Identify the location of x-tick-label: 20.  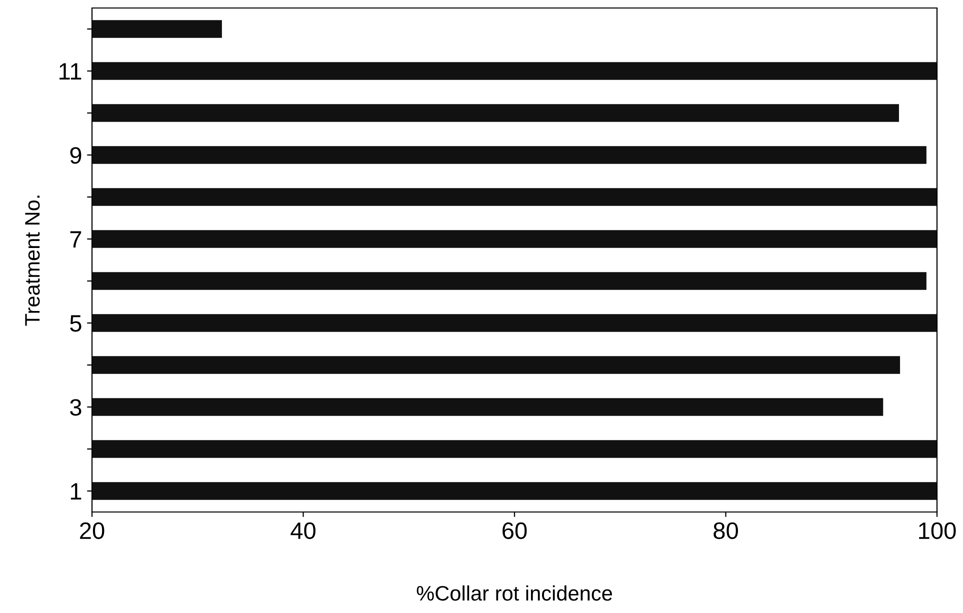
(92, 531).